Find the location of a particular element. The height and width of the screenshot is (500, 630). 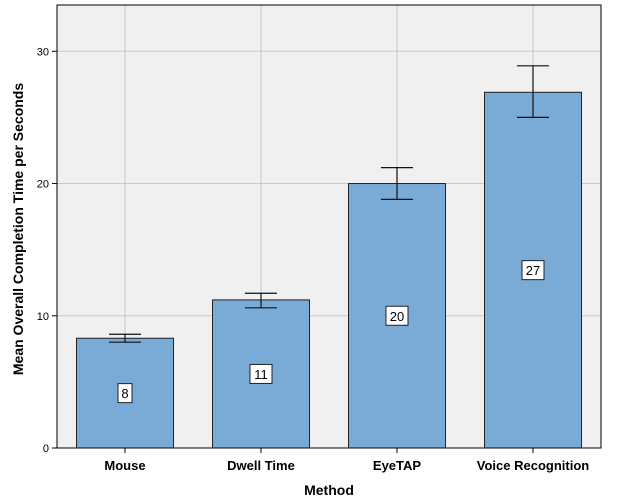

y-axis-title: Mean Overall Completion Time per Seconds is located at coordinates (18, 229).